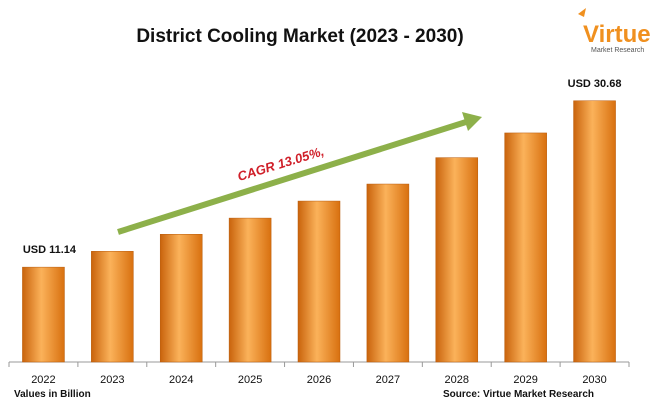 The width and height of the screenshot is (651, 404). I want to click on x-tick-label: 2024, so click(181, 380).